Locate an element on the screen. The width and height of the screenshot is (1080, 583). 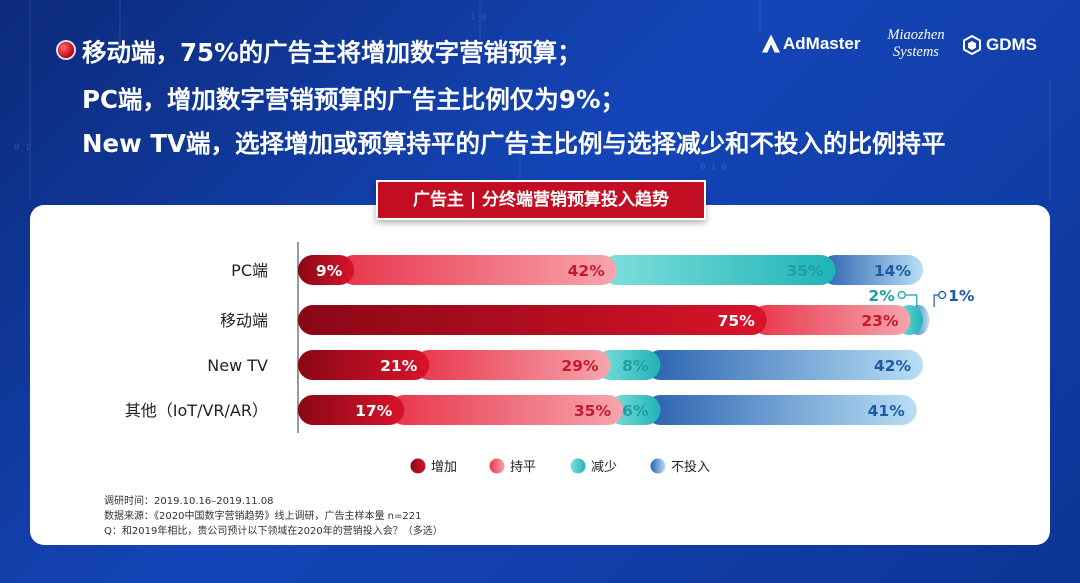
admaster-logo: AdMaster is located at coordinates (811, 43).